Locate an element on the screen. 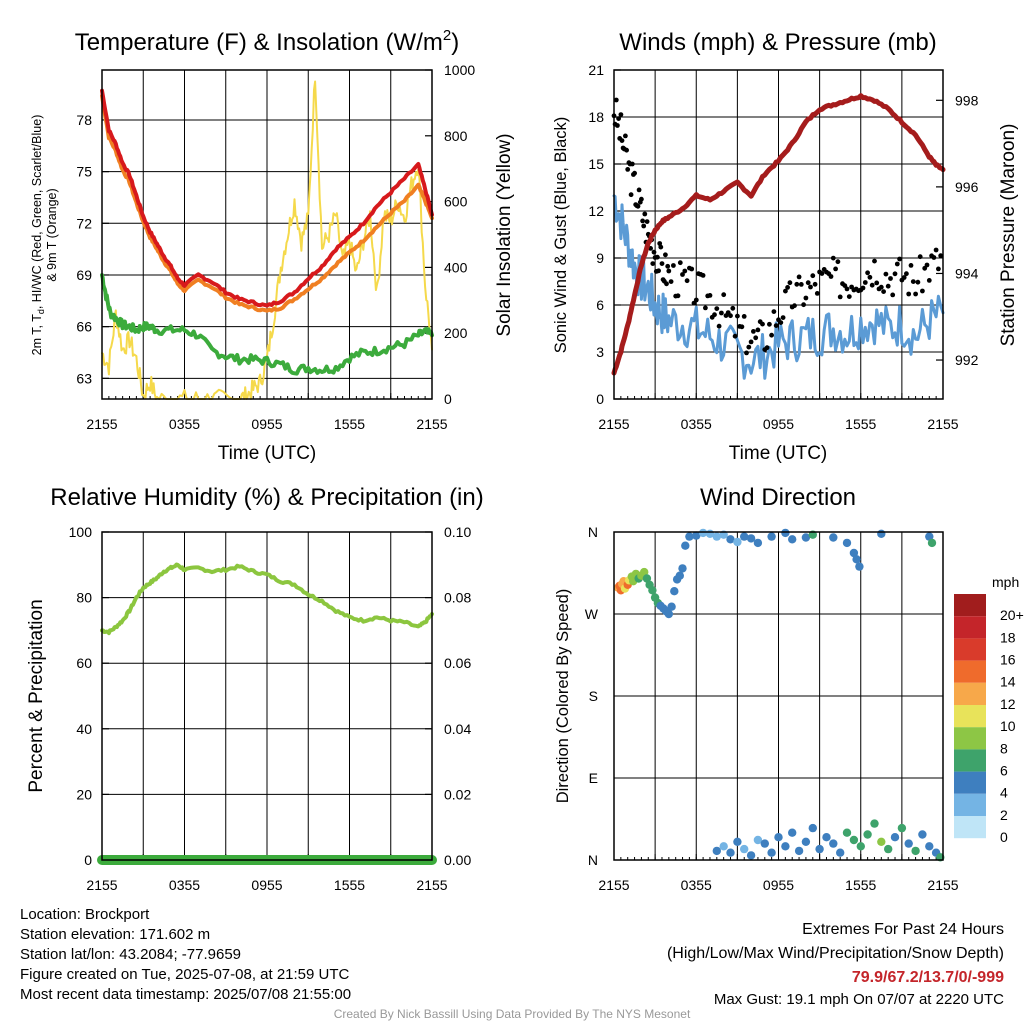 Image resolution: width=1024 pixels, height=1024 pixels. legend-label: 14 is located at coordinates (1008, 682).